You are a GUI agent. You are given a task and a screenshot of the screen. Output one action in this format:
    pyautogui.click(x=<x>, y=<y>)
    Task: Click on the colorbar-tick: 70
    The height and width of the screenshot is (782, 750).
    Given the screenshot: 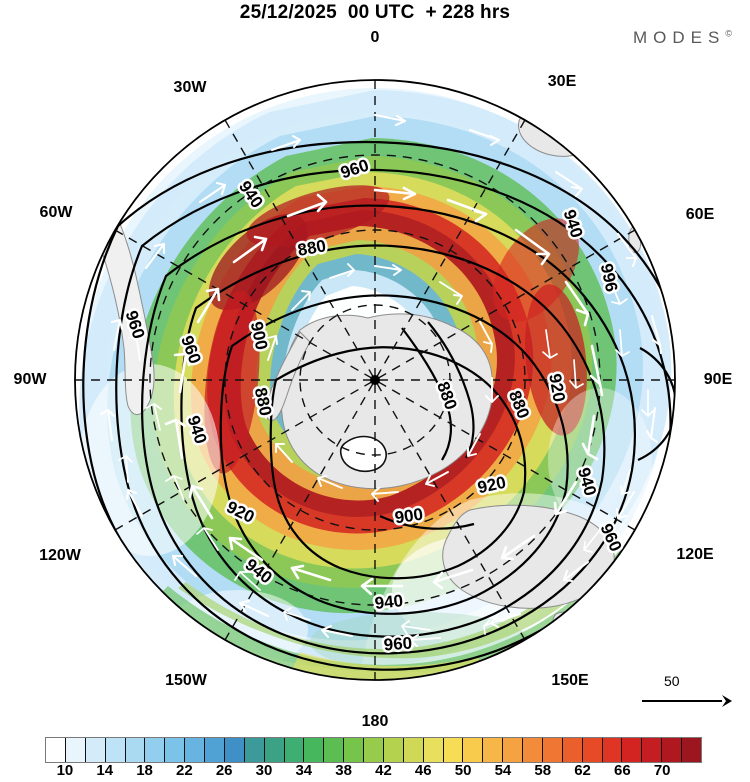 What is the action you would take?
    pyautogui.click(x=662, y=770)
    